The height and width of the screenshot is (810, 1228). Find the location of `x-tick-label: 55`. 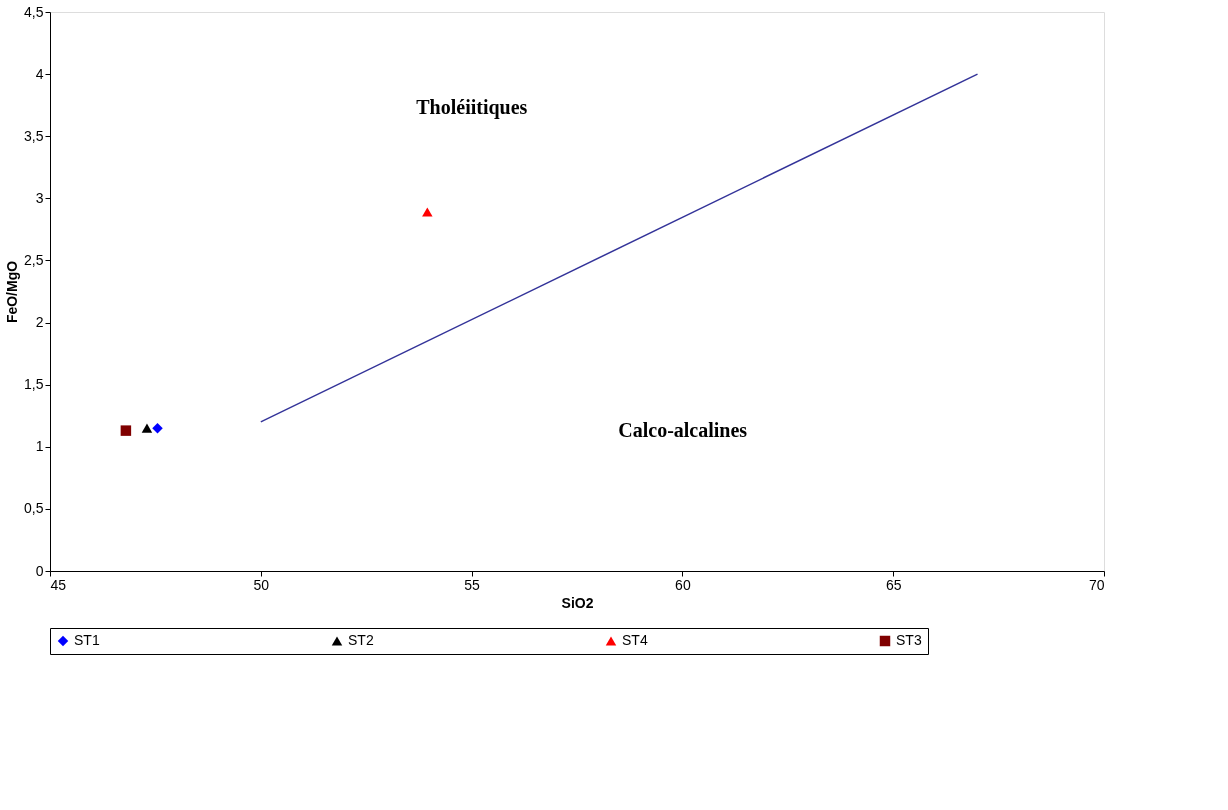

x-tick-label: 55 is located at coordinates (472, 584).